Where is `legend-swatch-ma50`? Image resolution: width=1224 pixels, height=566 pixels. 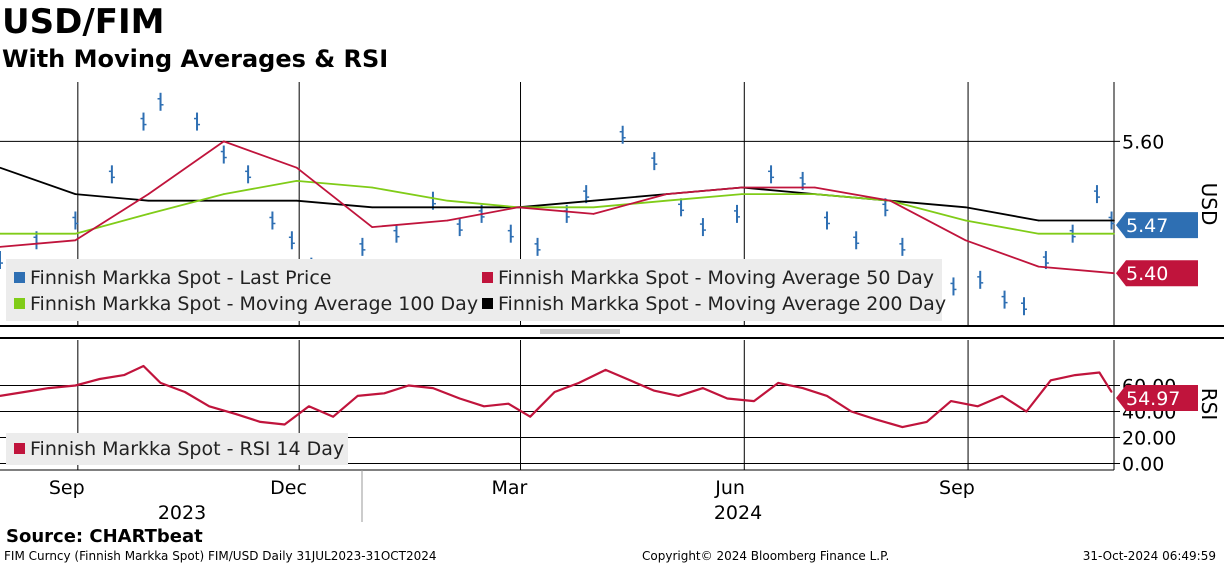 legend-swatch-ma50 is located at coordinates (487, 277).